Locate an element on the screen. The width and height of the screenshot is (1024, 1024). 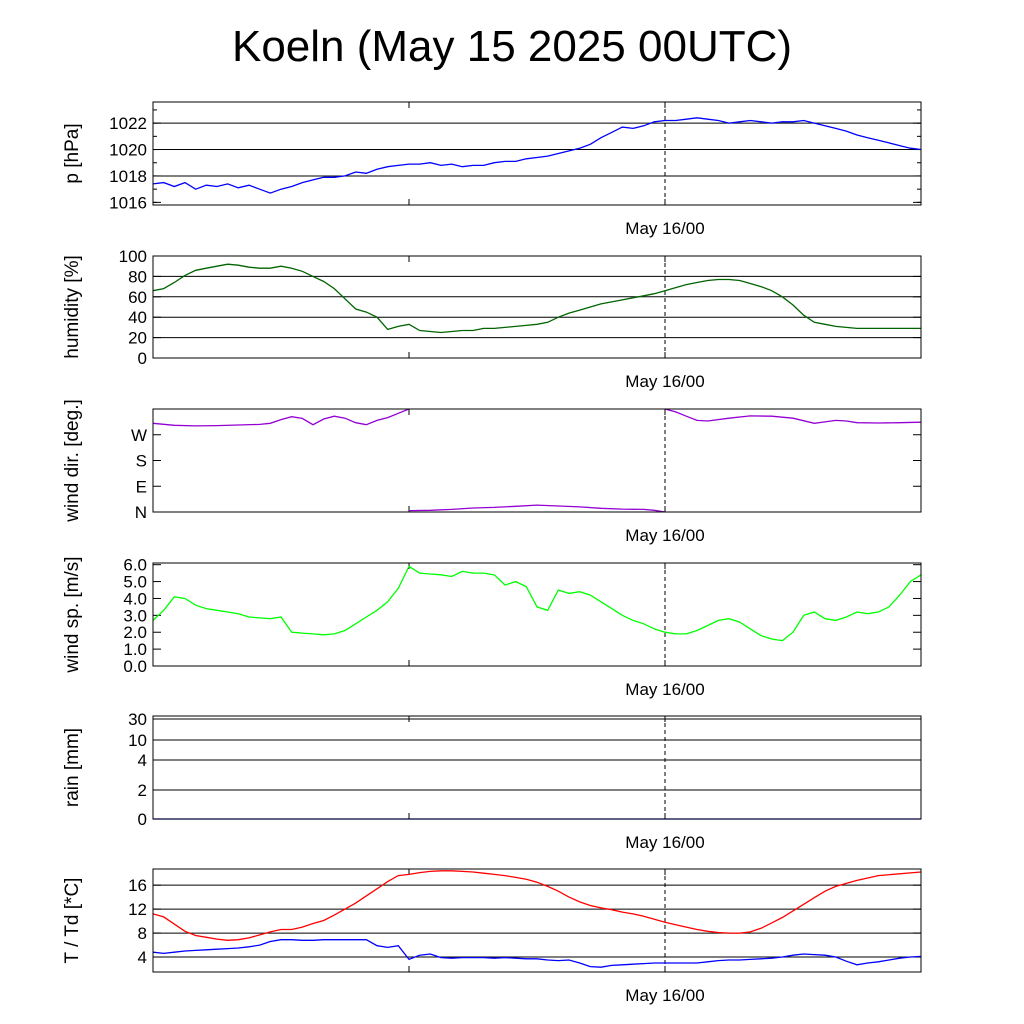
y-axis-label: T / Td [*C] is located at coordinates (72, 921).